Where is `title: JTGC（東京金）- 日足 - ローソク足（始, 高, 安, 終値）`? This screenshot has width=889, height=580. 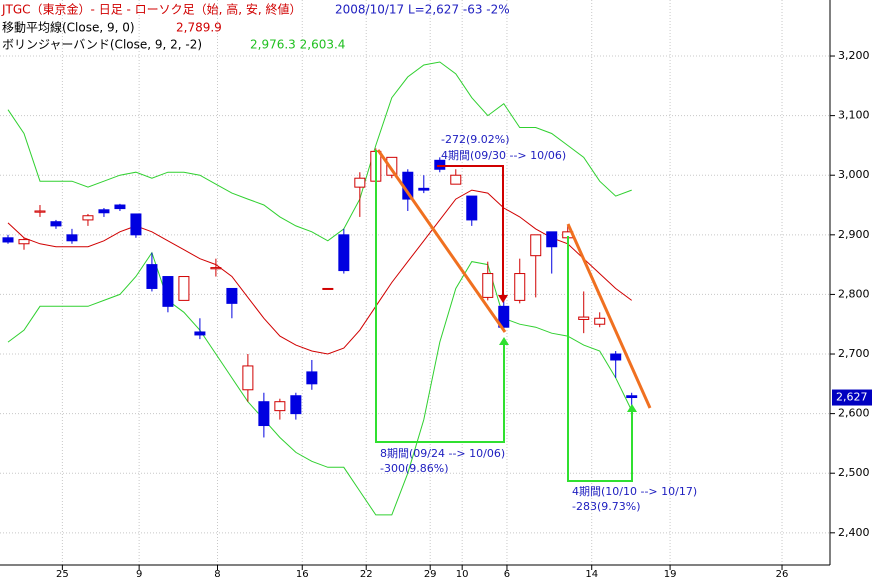
title: JTGC（東京金）- 日足 - ローソク足（始, 高, 安, 終値） is located at coordinates (151, 9).